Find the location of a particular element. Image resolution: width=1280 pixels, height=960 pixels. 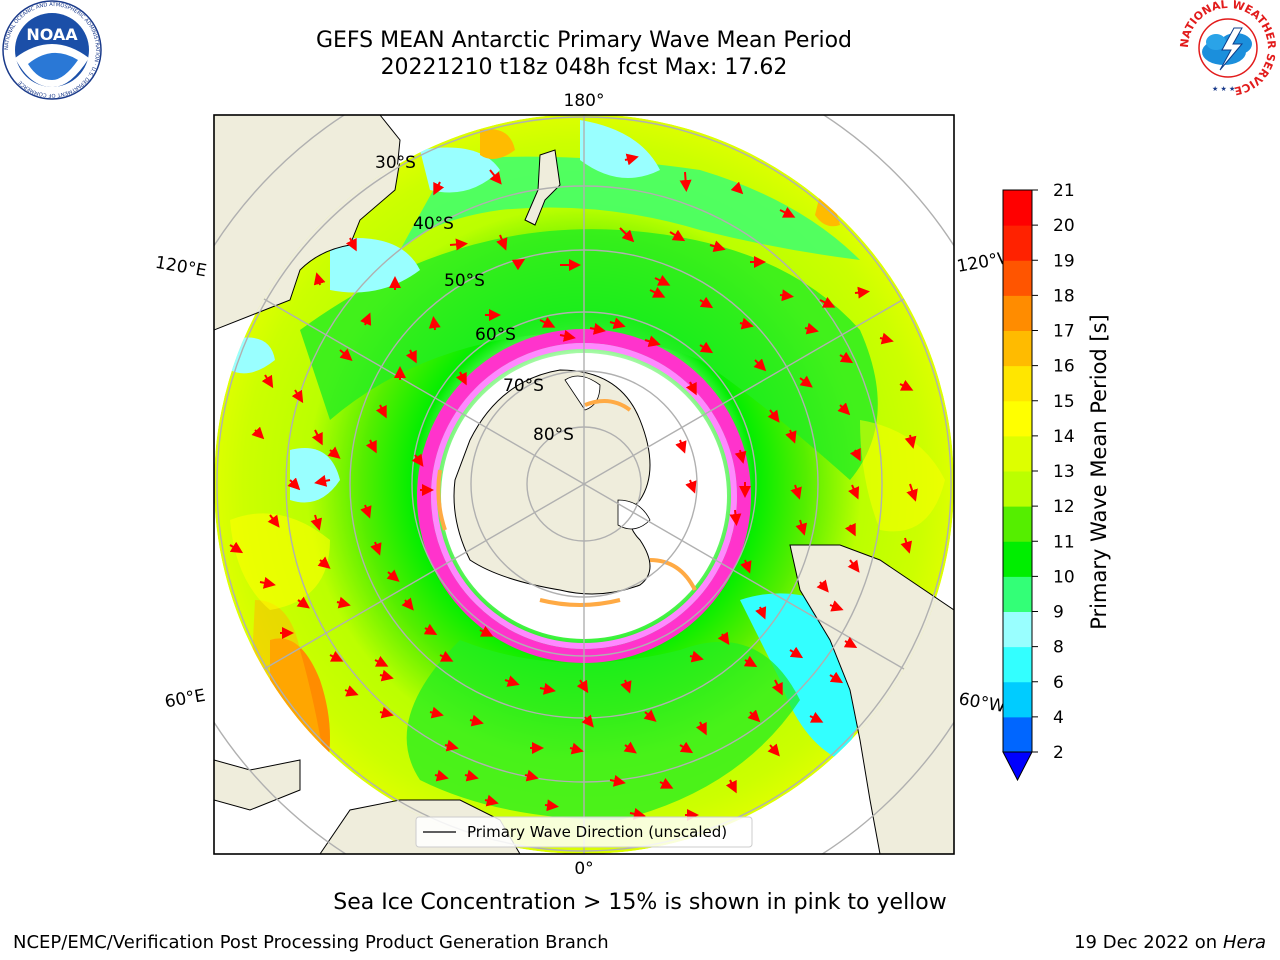

colorbar-tick-label: 19 is located at coordinates (1064, 261).